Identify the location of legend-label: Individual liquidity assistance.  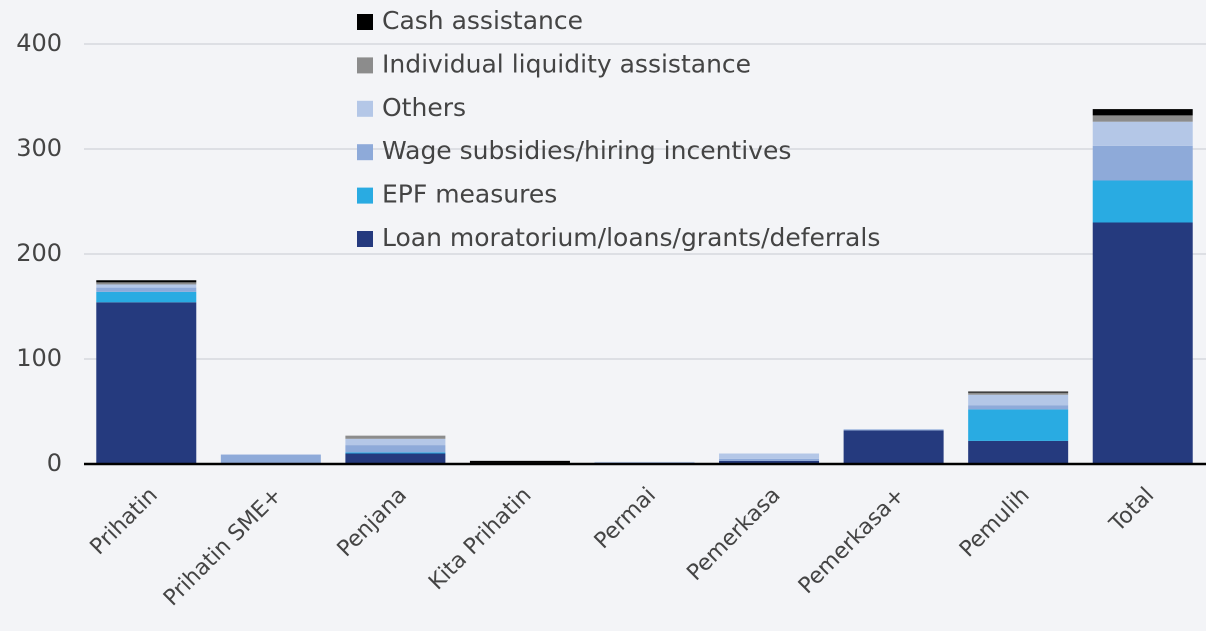
(566, 63).